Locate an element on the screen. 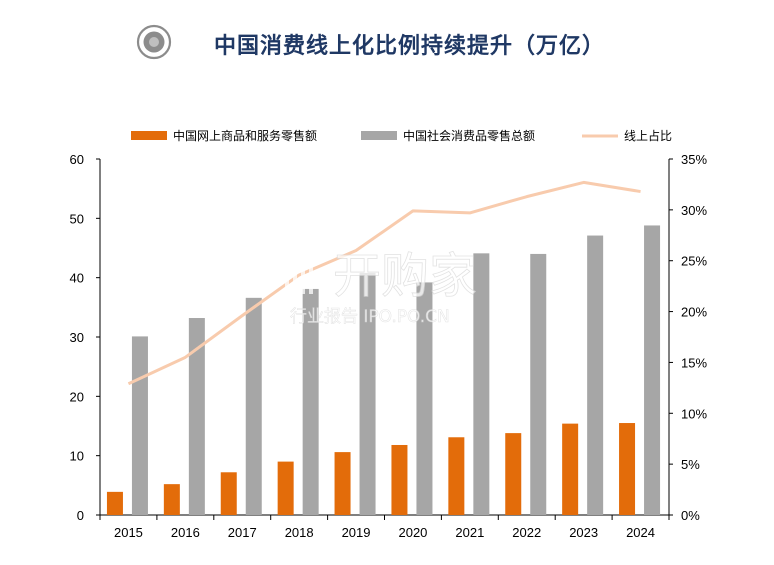 The width and height of the screenshot is (774, 565). y-right-tick-label: 35% is located at coordinates (694, 159).